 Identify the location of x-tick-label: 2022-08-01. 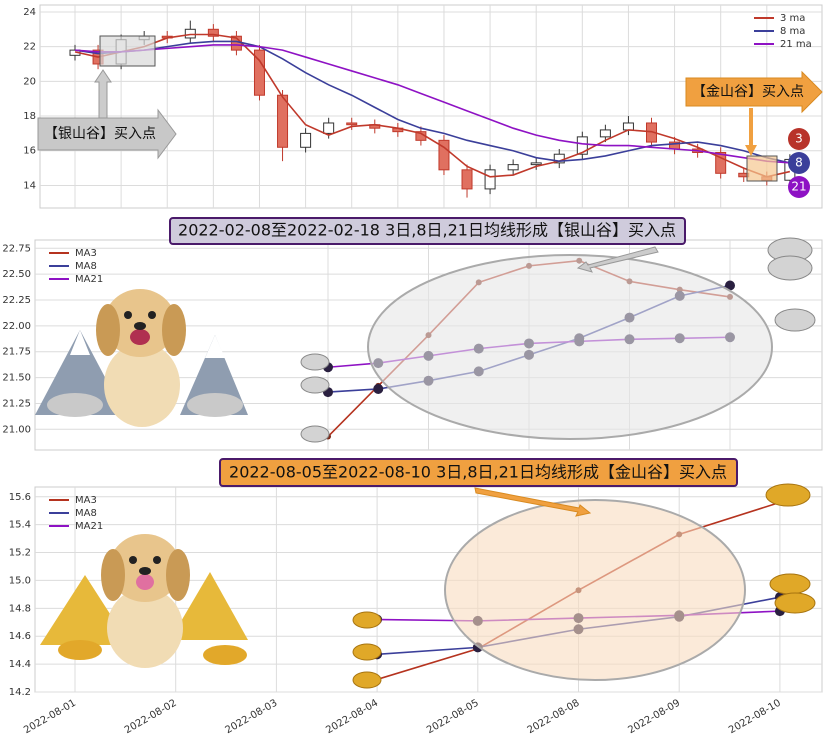
(50, 717).